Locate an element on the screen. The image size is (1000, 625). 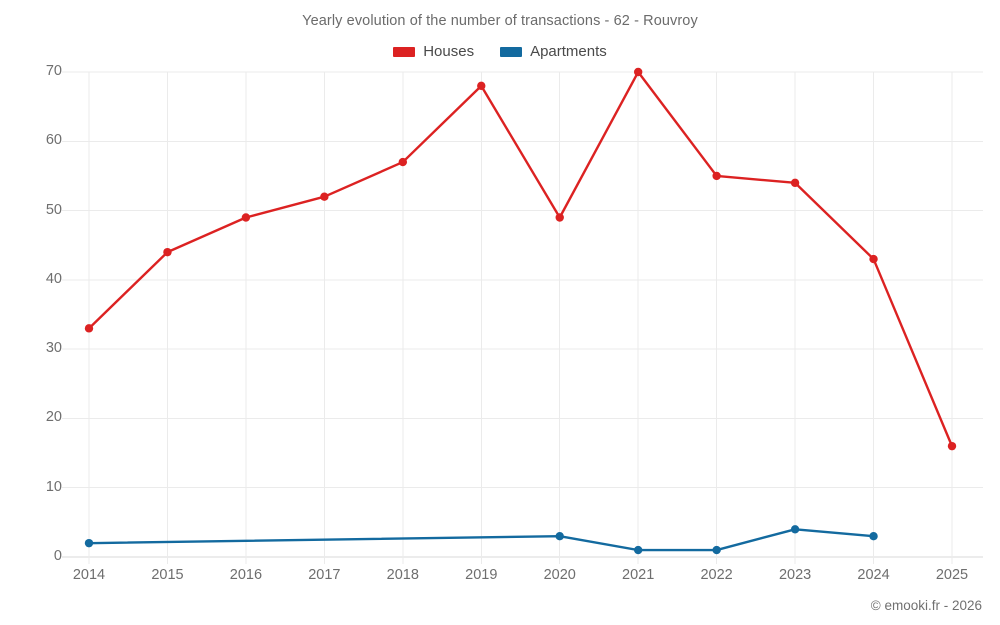
legend-label-apartments: Apartments is located at coordinates (568, 51).